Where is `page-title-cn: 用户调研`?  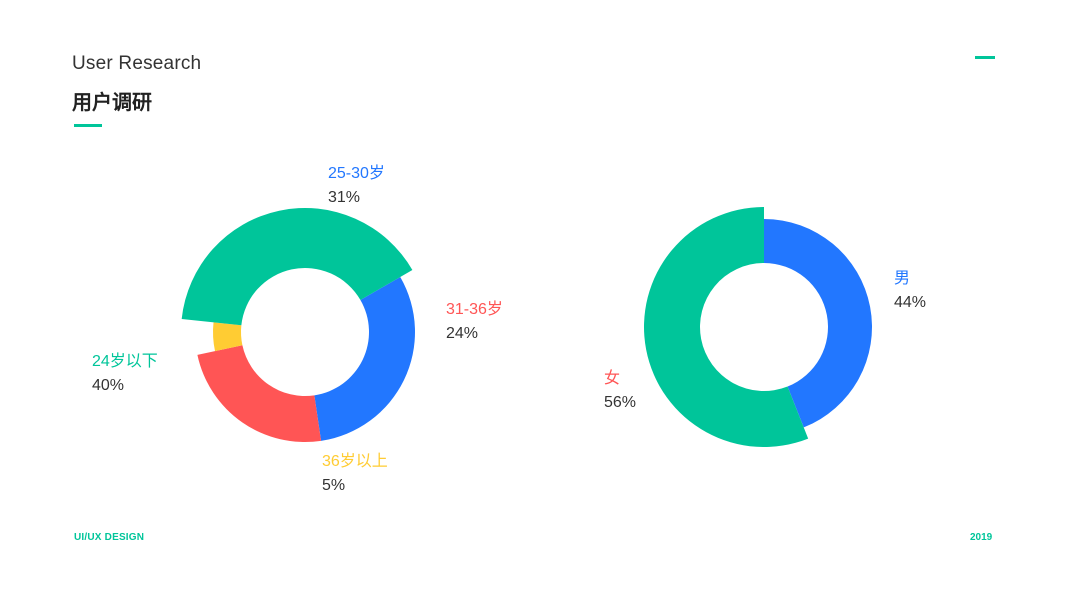
page-title-cn: 用户调研 is located at coordinates (112, 103).